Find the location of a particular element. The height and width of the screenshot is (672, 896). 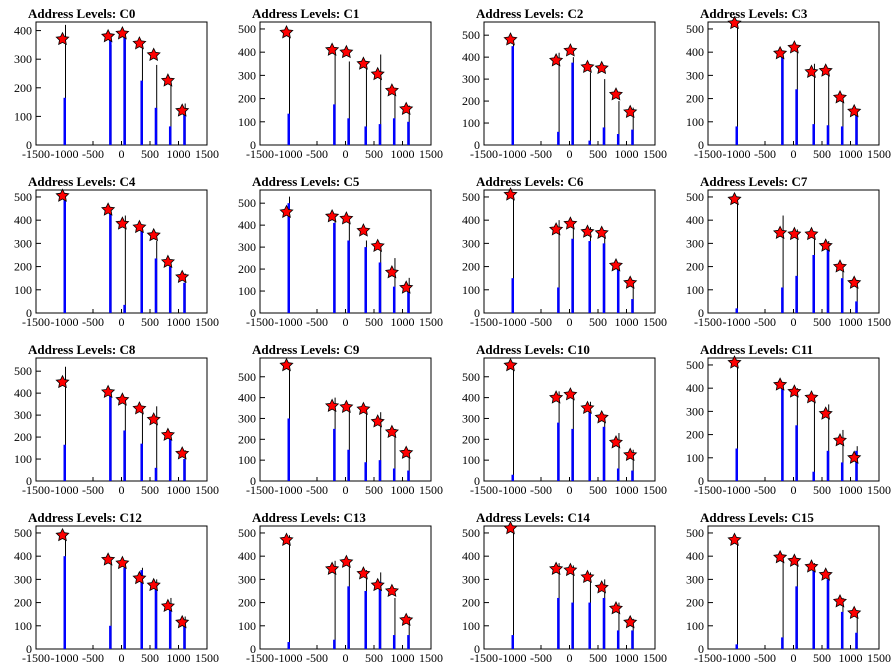

panel-title: Address Levels: C4 is located at coordinates (82, 181).